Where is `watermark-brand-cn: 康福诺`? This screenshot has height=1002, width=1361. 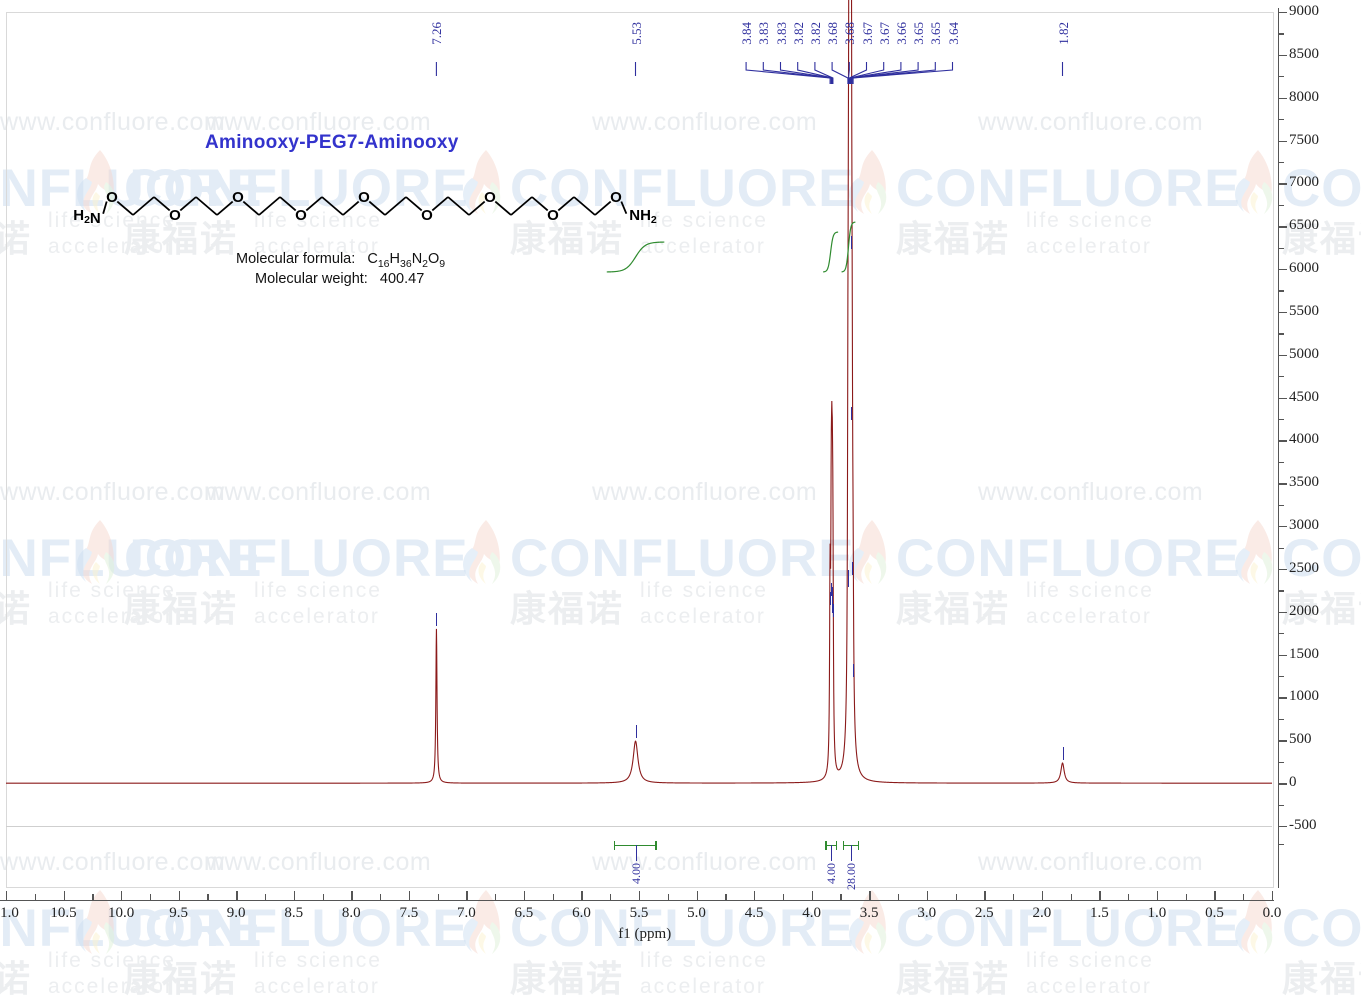 watermark-brand-cn: 康福诺 is located at coordinates (16, 979).